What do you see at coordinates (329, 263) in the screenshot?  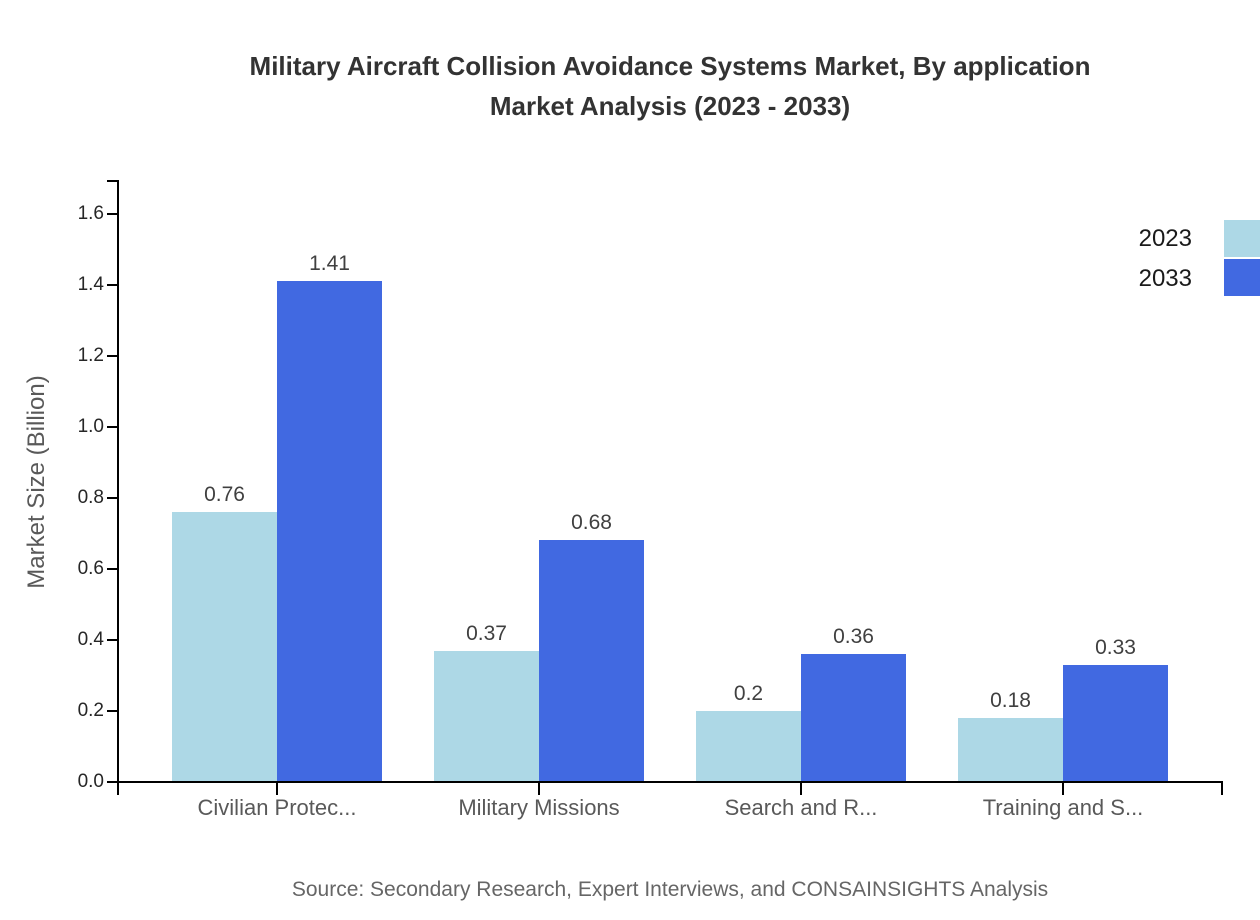 I see `bar-value-label: 1.41` at bounding box center [329, 263].